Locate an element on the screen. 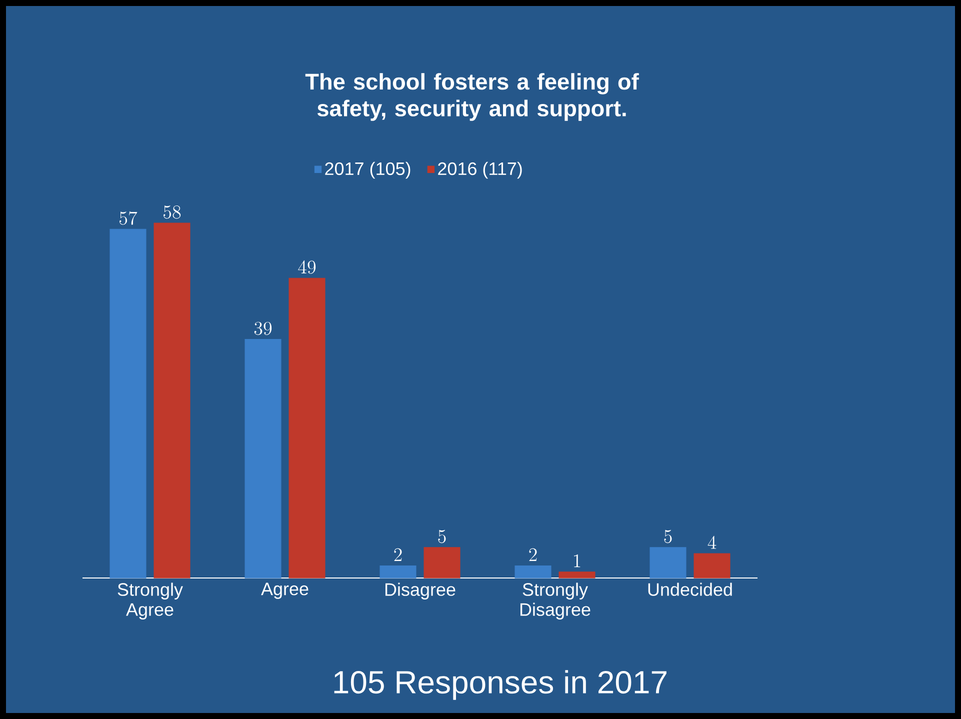 Image resolution: width=961 pixels, height=719 pixels. data-label: 4 is located at coordinates (712, 542).